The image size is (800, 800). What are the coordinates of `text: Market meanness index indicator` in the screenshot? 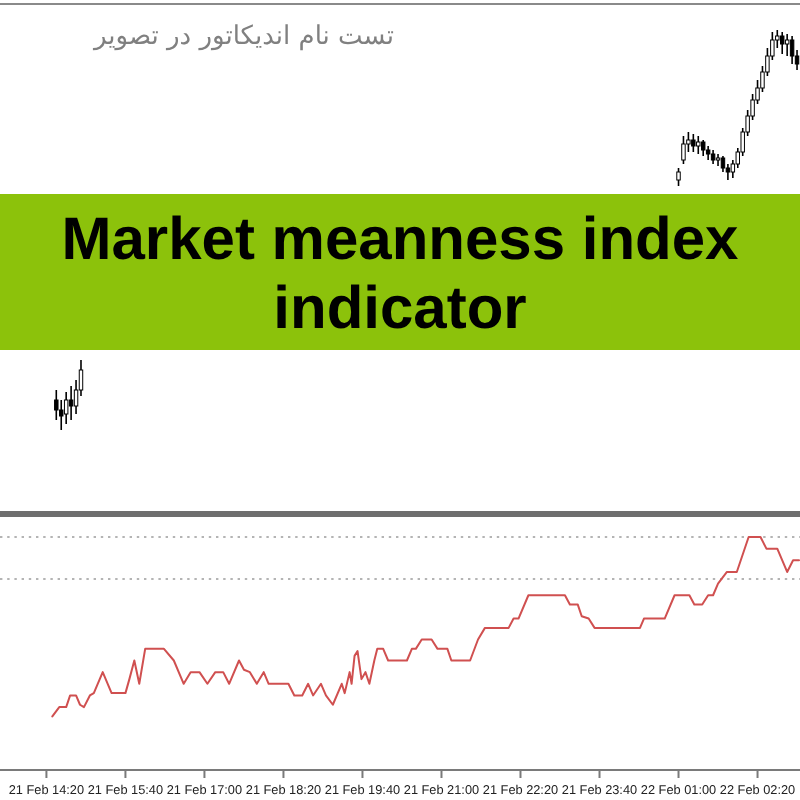 It's located at (400, 274).